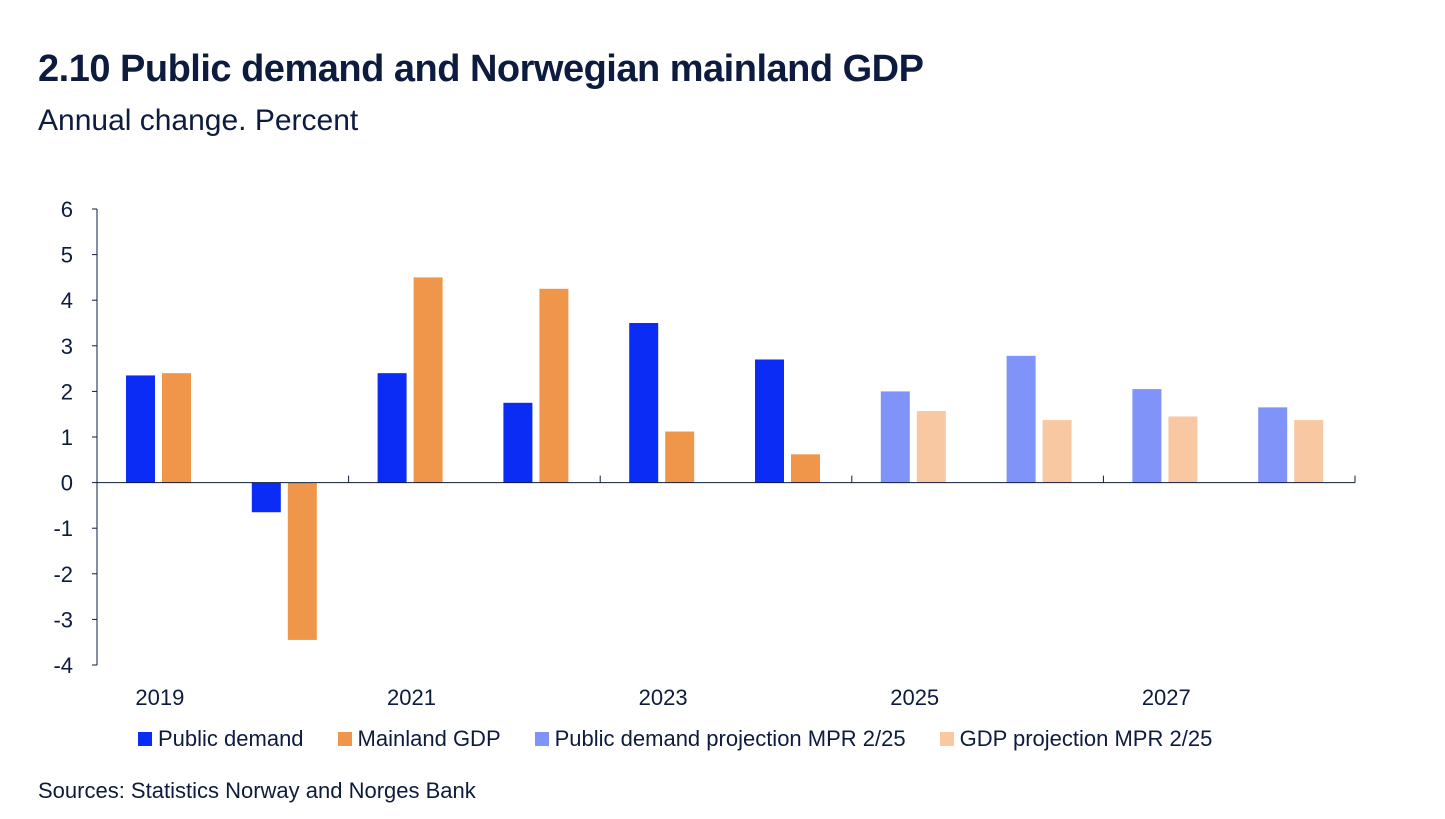 The width and height of the screenshot is (1445, 819). I want to click on legend-item: Mainland GDP, so click(419, 739).